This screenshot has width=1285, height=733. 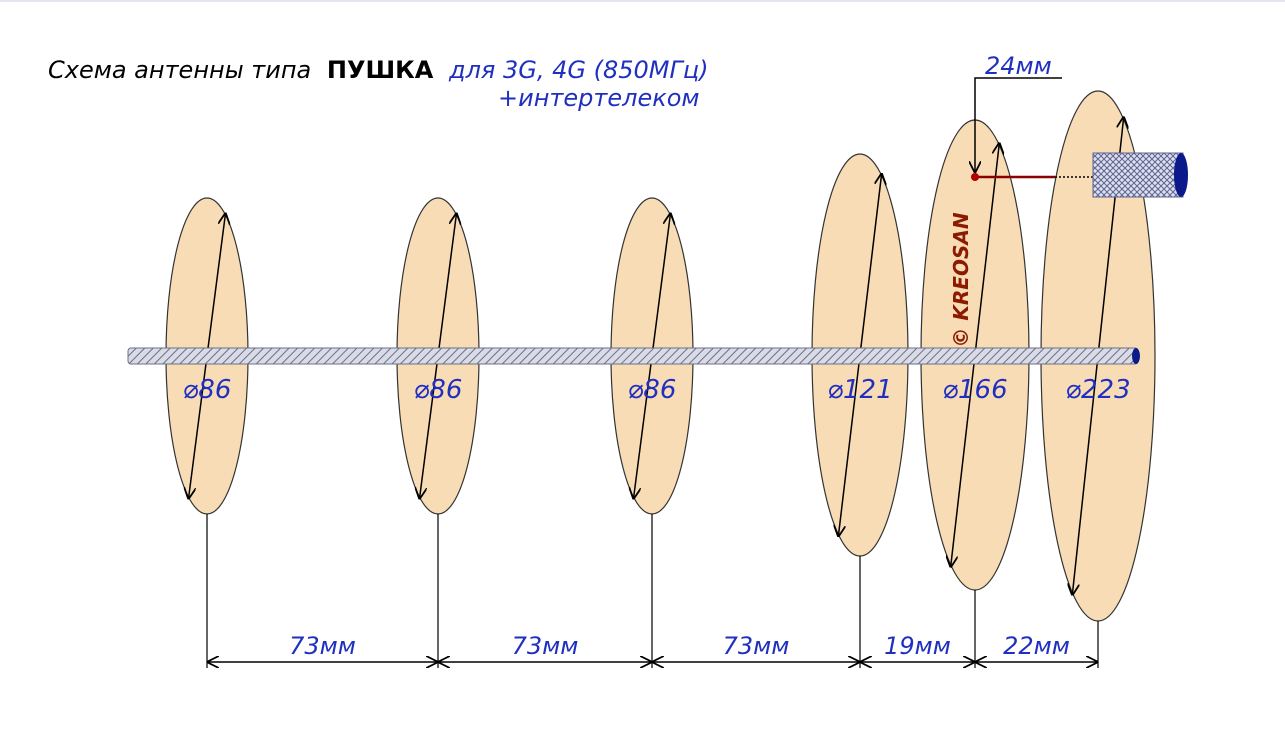 What do you see at coordinates (974, 390) in the screenshot?
I see `disc-label: ⌀166` at bounding box center [974, 390].